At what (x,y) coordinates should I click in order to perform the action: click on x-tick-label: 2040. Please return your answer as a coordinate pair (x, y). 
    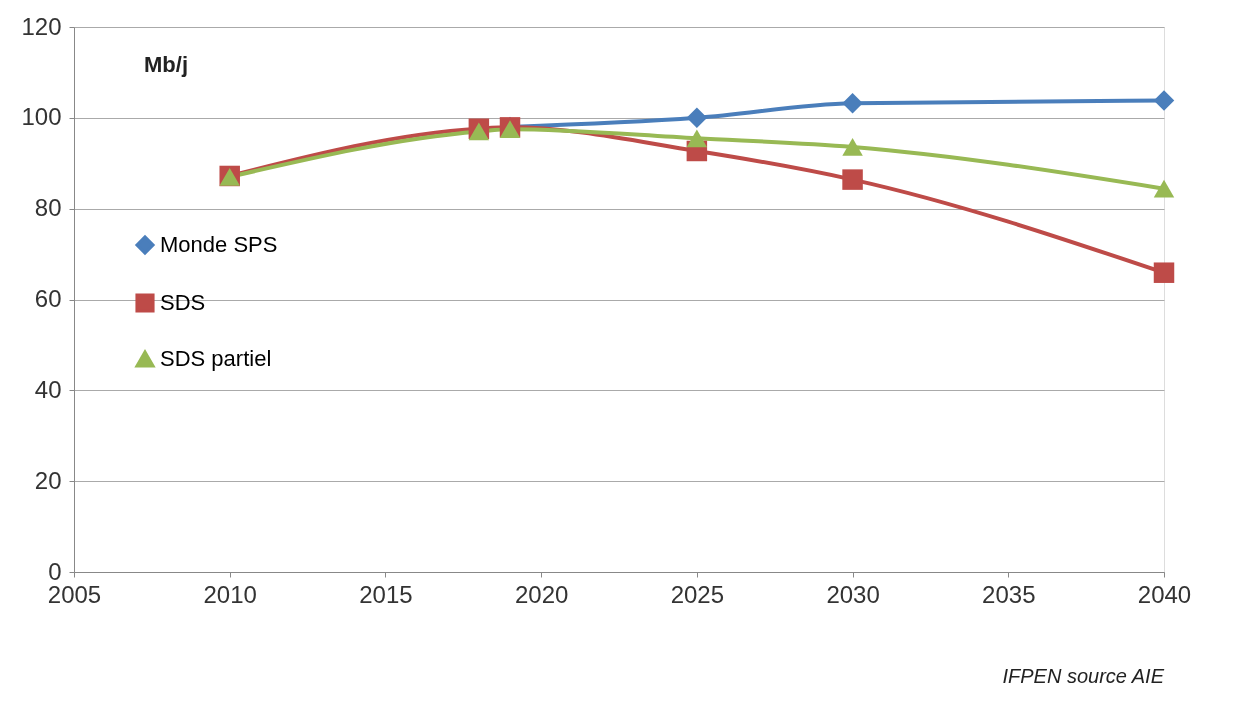
    Looking at the image, I should click on (1164, 594).